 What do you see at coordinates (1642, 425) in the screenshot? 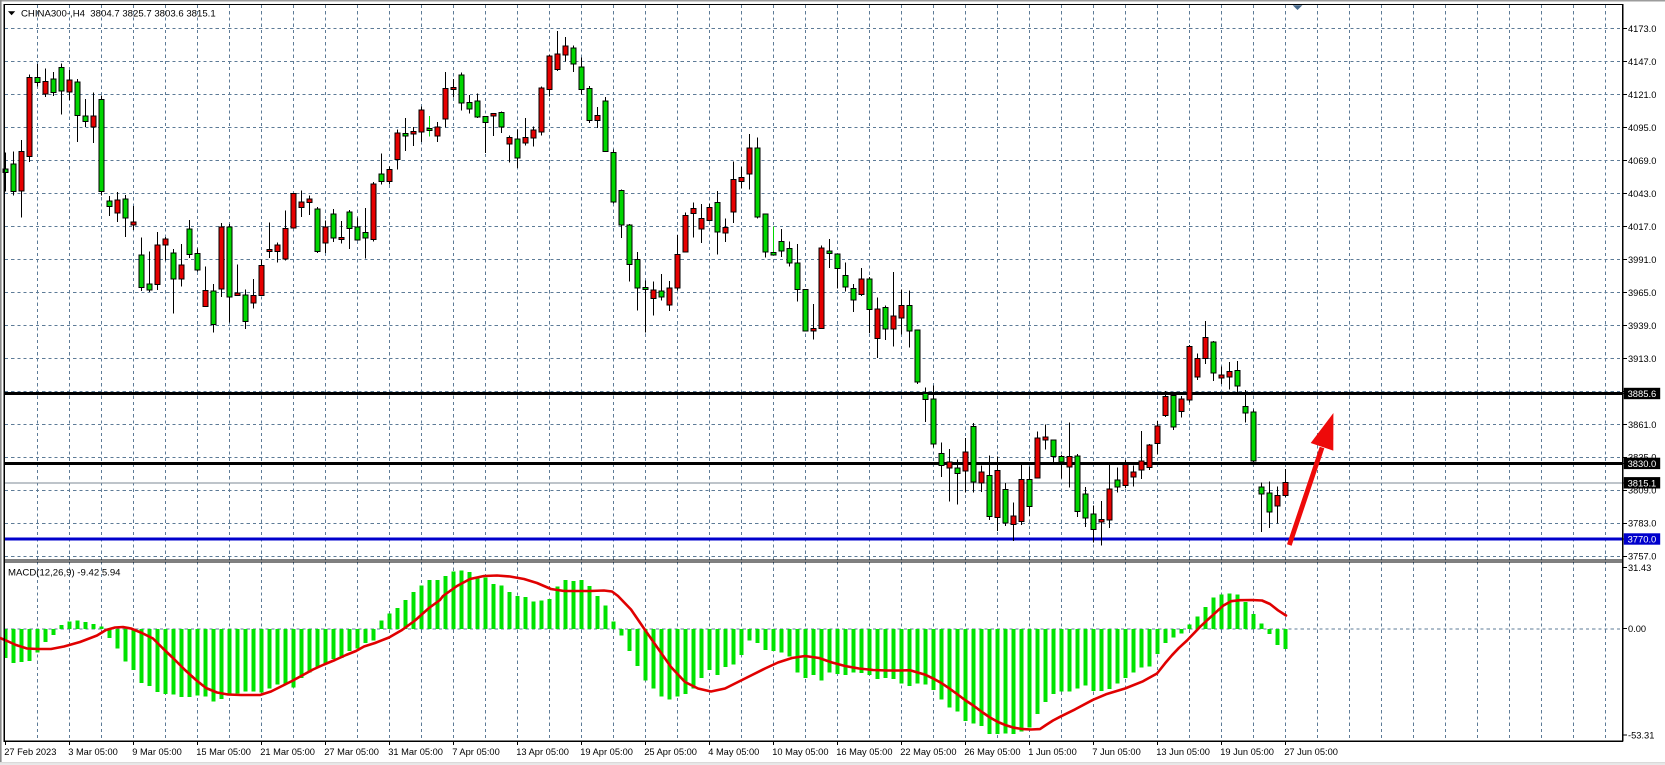
I see `svg-text: 3861.0` at bounding box center [1642, 425].